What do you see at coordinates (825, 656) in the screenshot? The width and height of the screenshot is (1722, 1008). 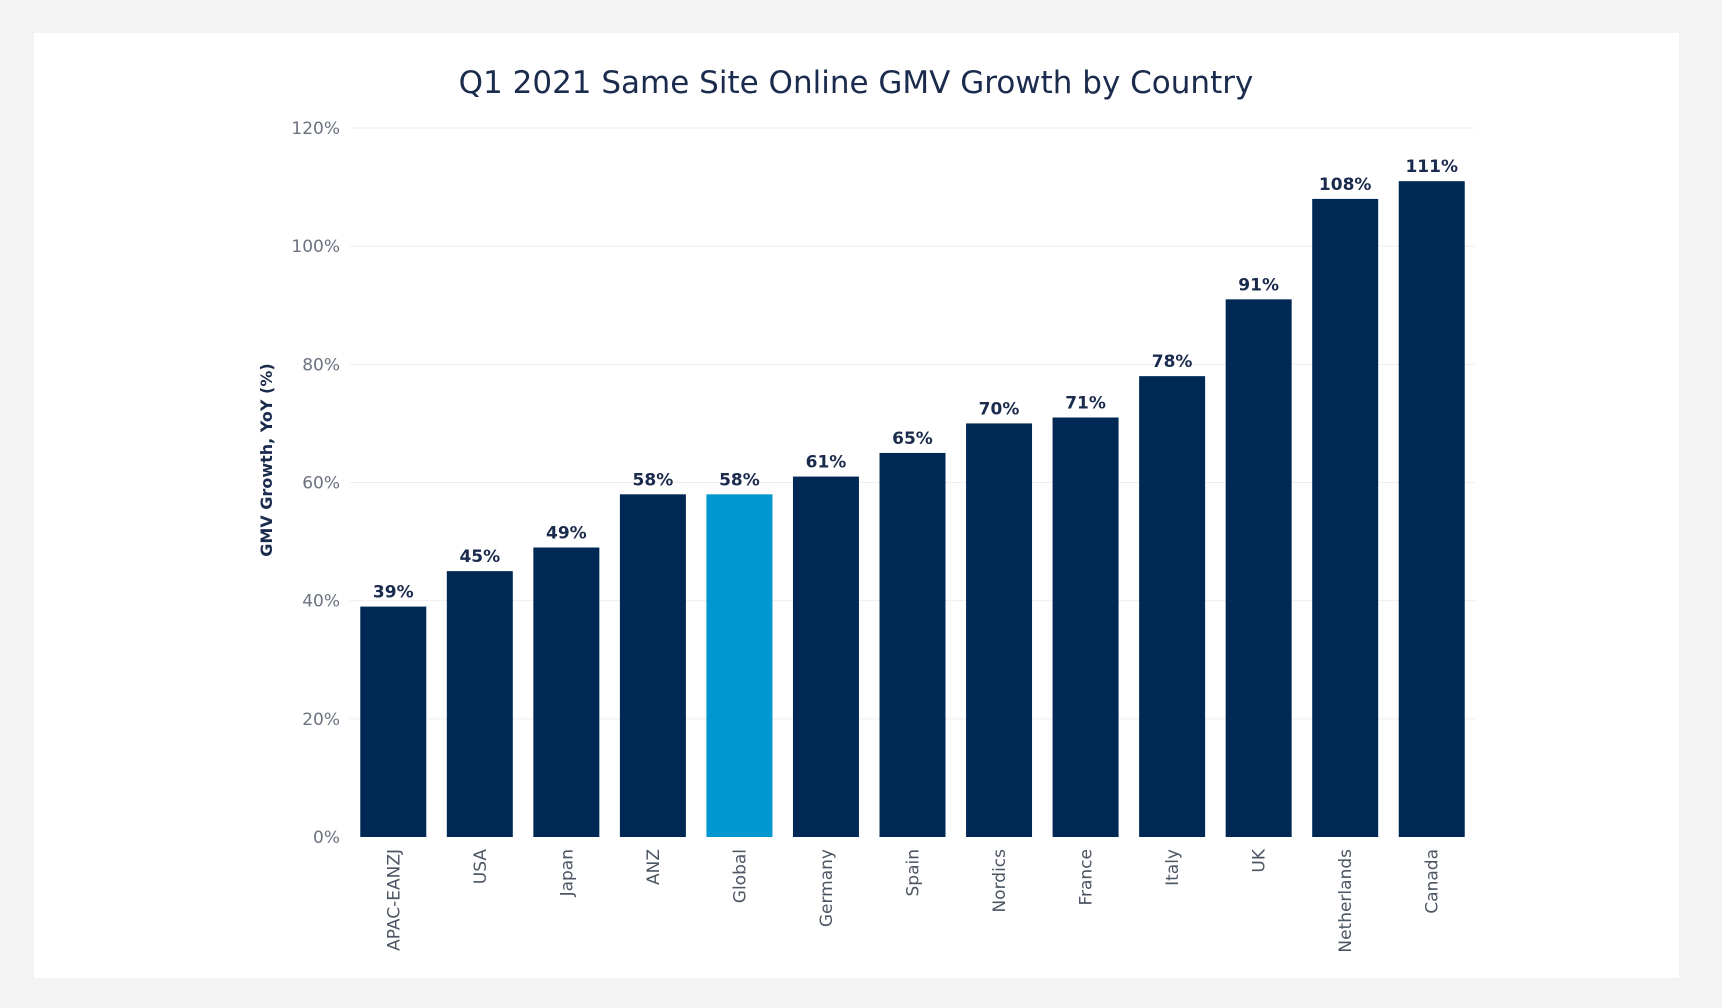 I see `bar-germany` at bounding box center [825, 656].